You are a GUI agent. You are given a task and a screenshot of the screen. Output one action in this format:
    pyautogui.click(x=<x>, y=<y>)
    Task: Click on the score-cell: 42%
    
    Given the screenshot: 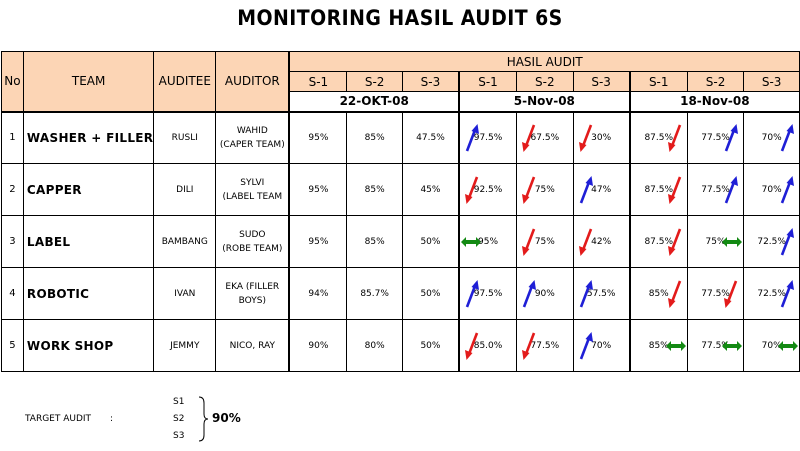 What is the action you would take?
    pyautogui.click(x=601, y=241)
    